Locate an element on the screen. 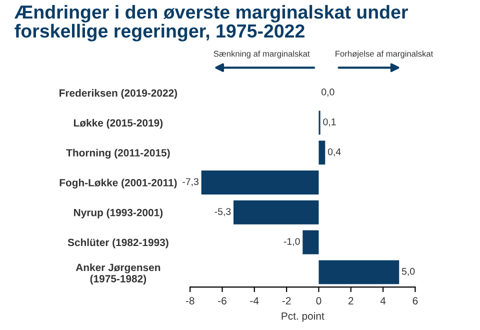  y-tick-label: Thorning (2011-2015) is located at coordinates (118, 153).